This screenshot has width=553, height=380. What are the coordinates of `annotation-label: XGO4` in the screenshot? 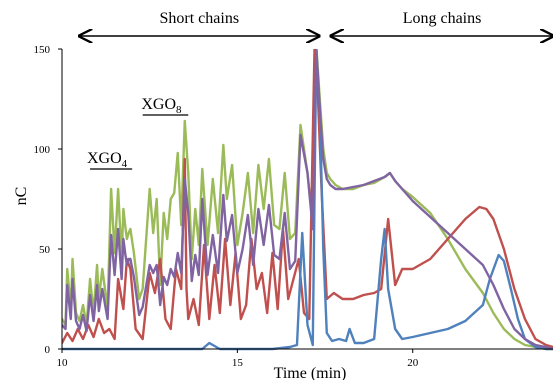 It's located at (107, 160).